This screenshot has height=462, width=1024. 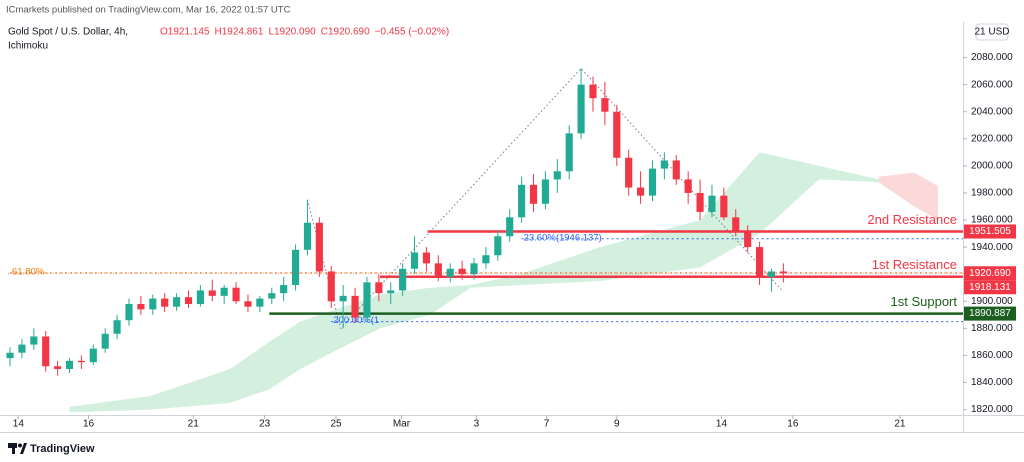 I want to click on ohlc-value: O1921.145, so click(x=185, y=32).